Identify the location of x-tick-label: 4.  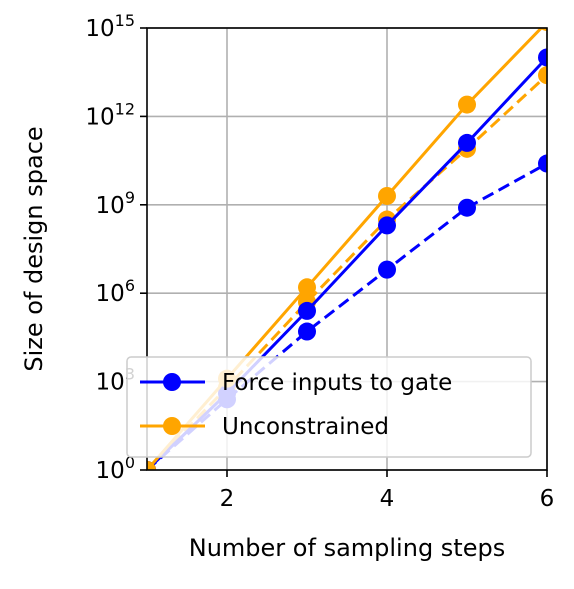
(387, 499).